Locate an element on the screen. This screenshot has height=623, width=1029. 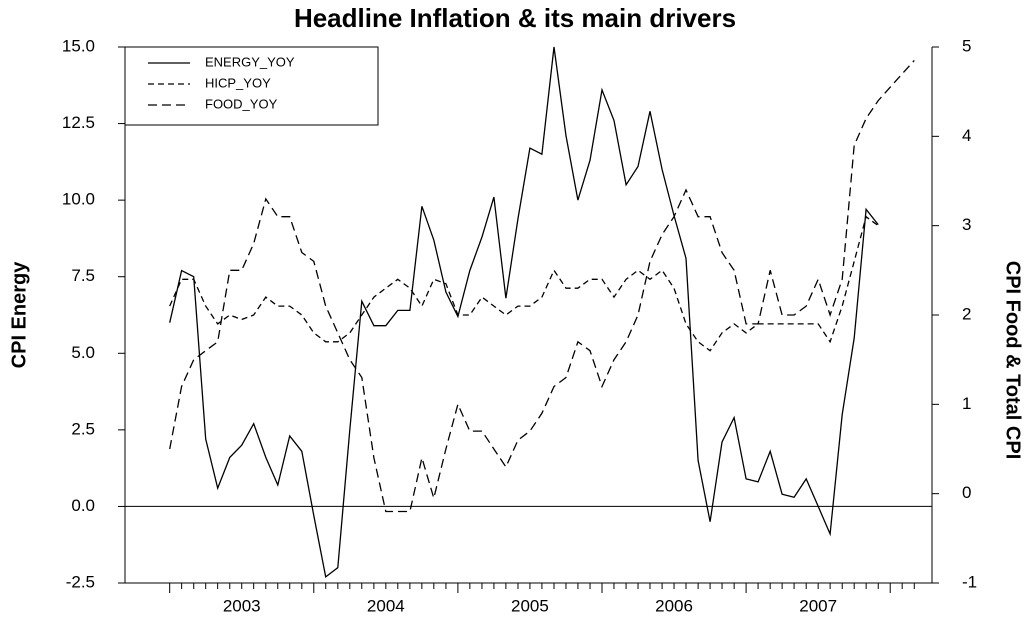
y-tick-label: 10.0 is located at coordinates (78, 199).